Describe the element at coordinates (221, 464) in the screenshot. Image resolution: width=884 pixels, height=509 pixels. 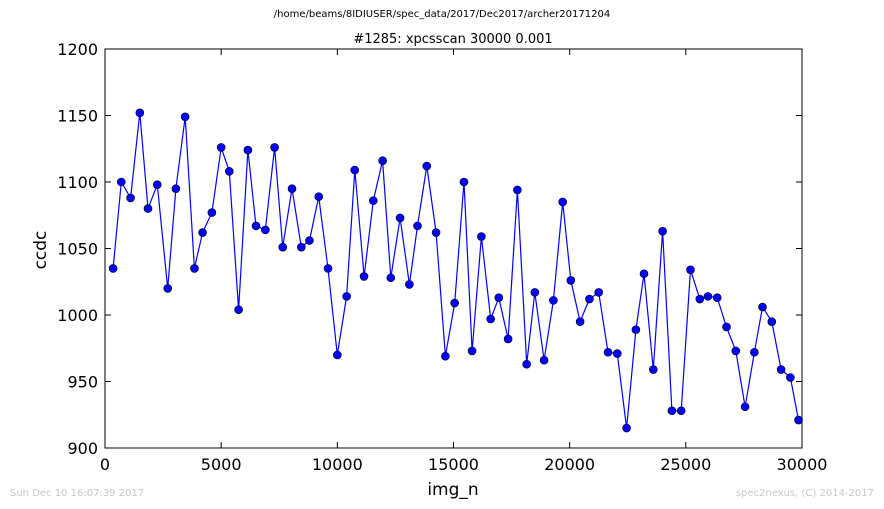
I see `x-tick-label: 5000` at that location.